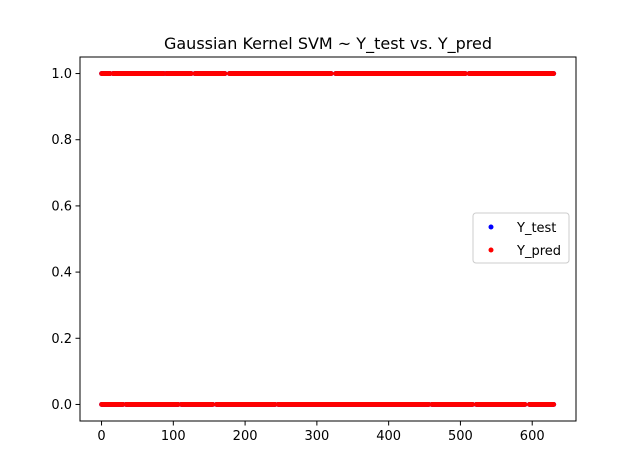 The height and width of the screenshot is (472, 640). What do you see at coordinates (173, 436) in the screenshot?
I see `x-tick-label: 100` at bounding box center [173, 436].